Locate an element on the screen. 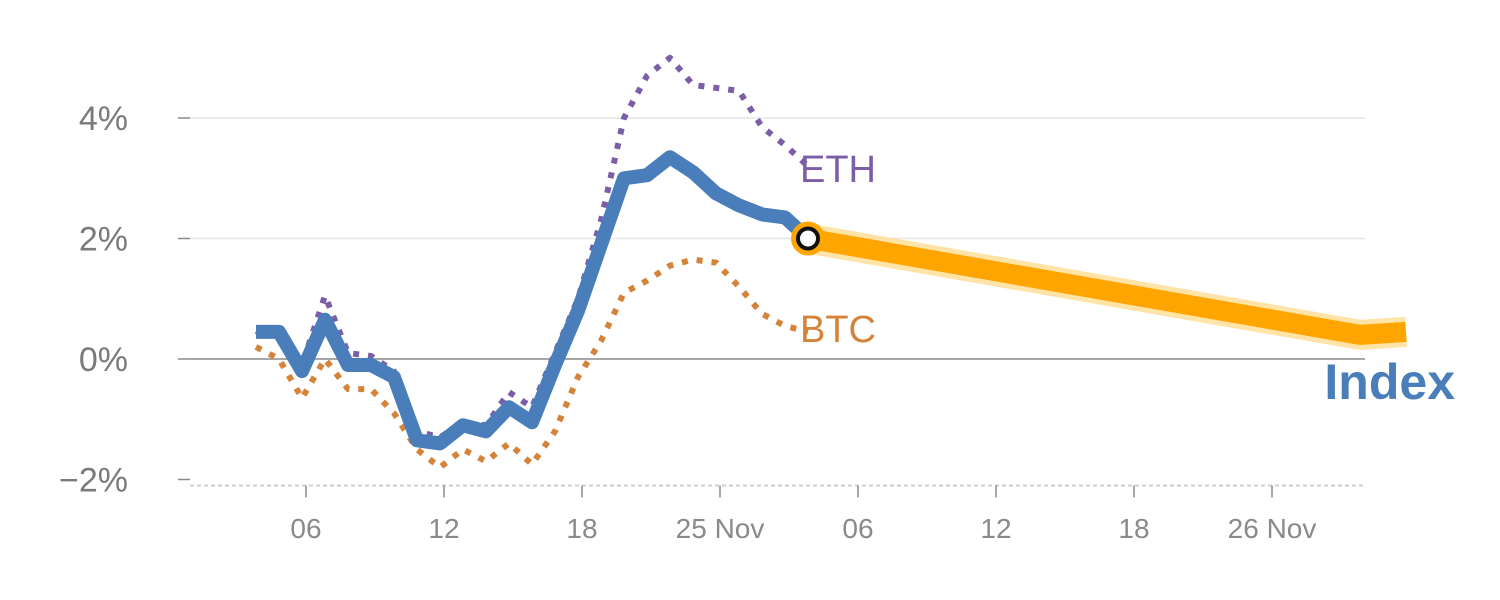  forecast-line is located at coordinates (1106, 286).